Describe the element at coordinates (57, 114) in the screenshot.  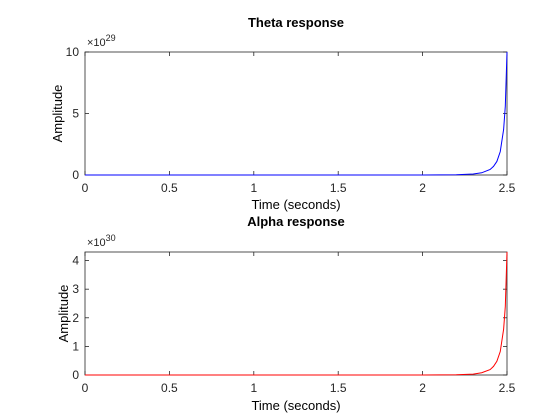
I see `theta-ylabel: Amplitude` at that location.